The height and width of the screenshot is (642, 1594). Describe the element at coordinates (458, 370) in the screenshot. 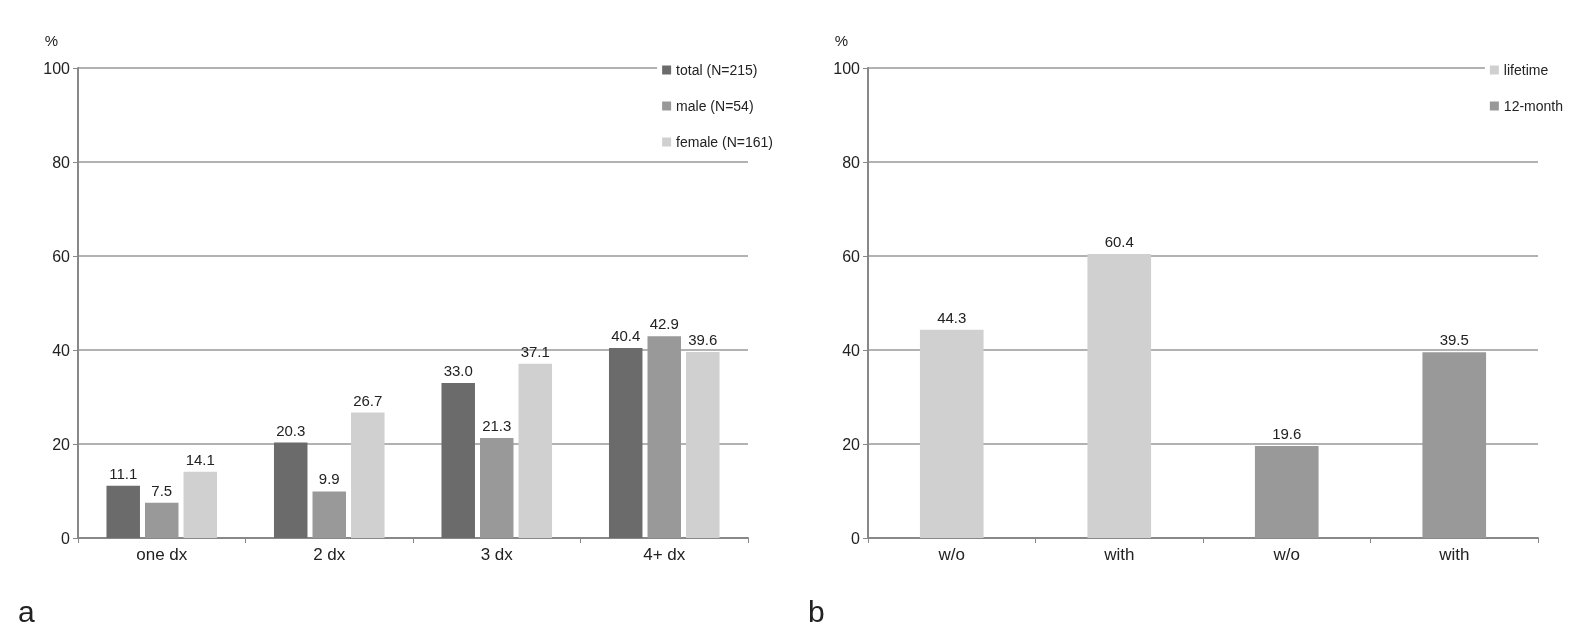

I see `data-label: 33.0` at that location.